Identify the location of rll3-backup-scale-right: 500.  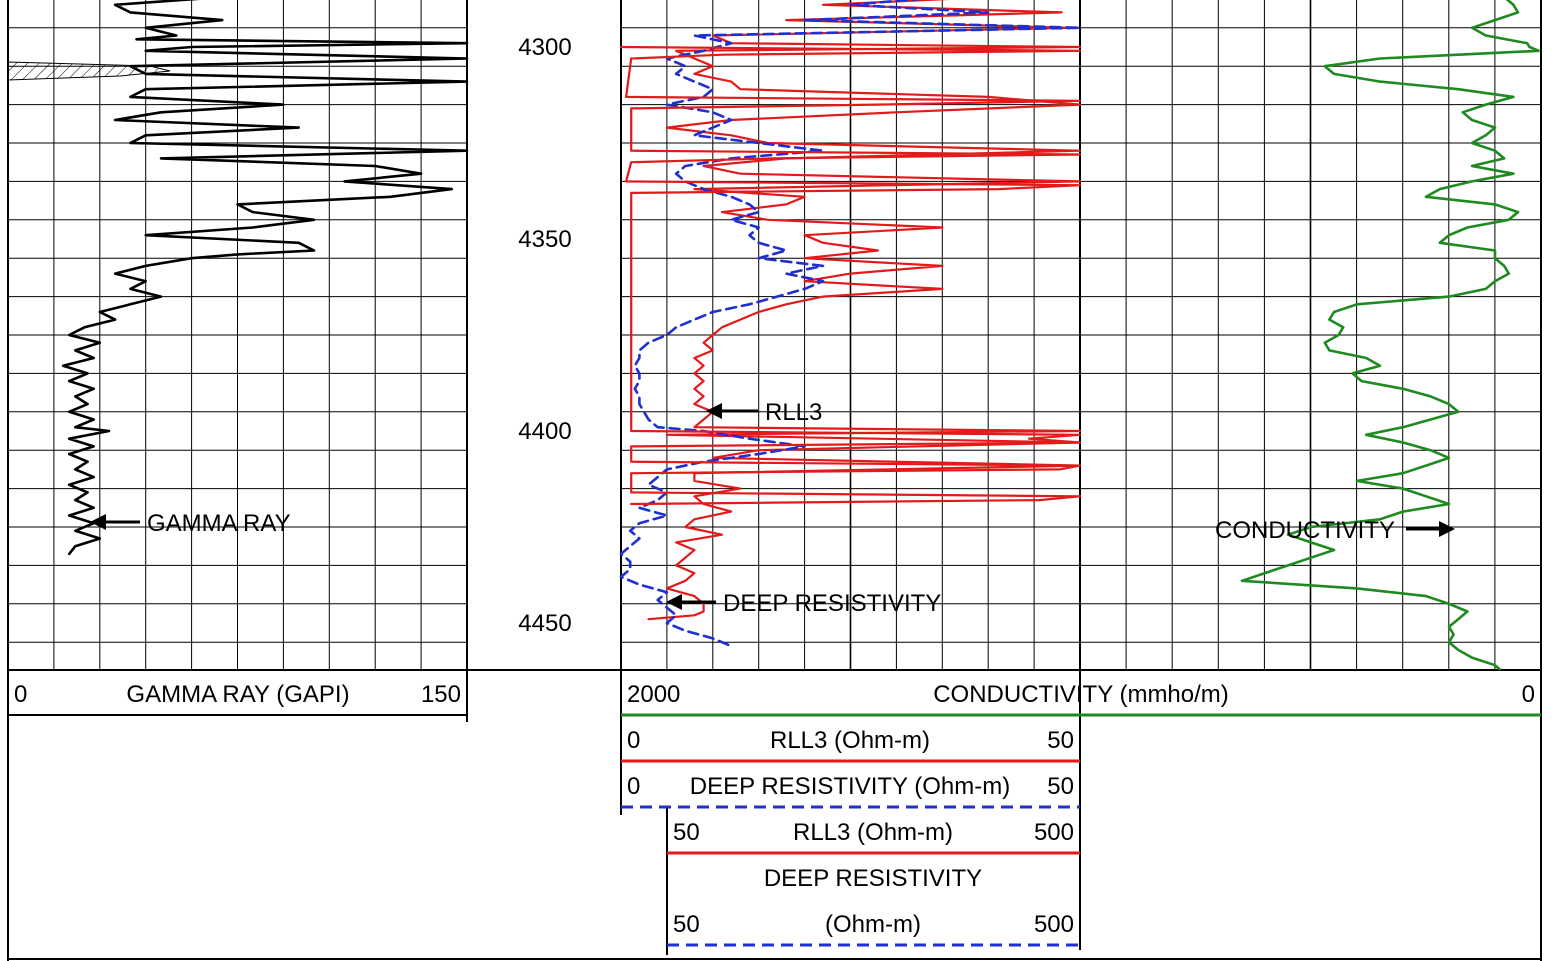
(1054, 832).